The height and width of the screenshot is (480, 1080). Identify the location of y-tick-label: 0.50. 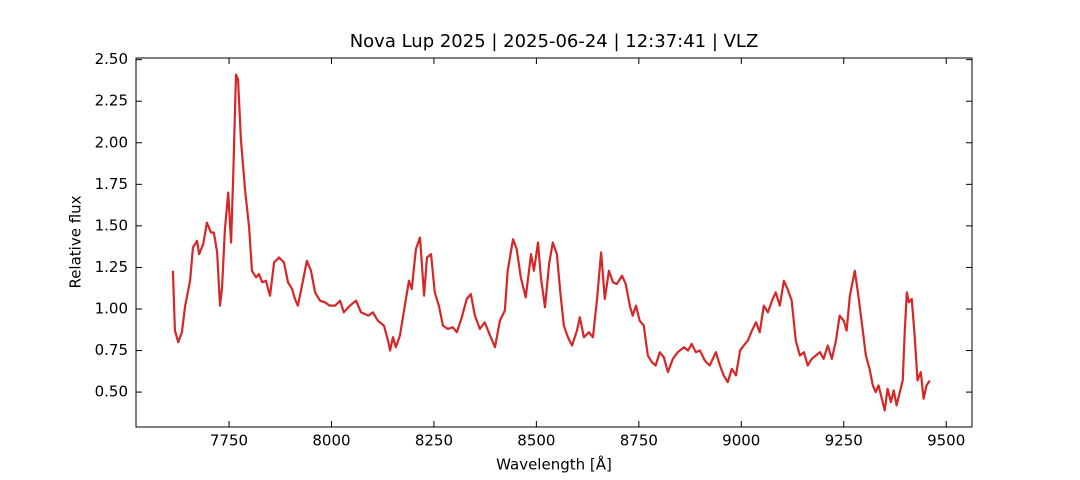
(111, 392).